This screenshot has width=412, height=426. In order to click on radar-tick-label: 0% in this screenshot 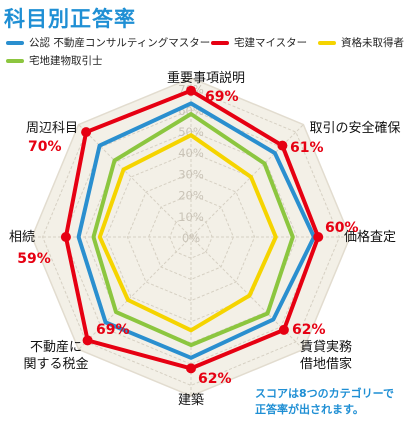, I will do `click(191, 238)`.